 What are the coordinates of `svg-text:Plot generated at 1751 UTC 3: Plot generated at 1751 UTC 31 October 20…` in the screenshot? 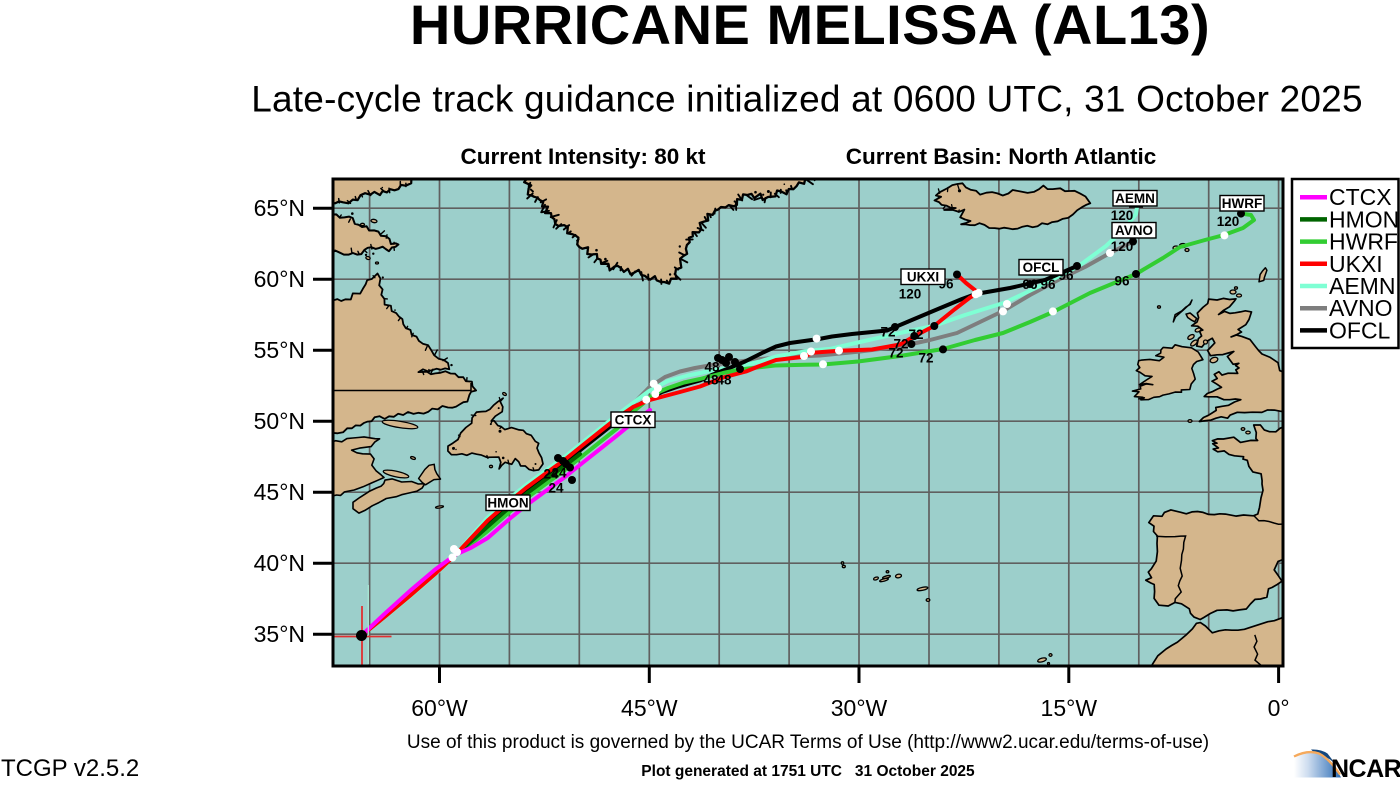 It's located at (808, 771).